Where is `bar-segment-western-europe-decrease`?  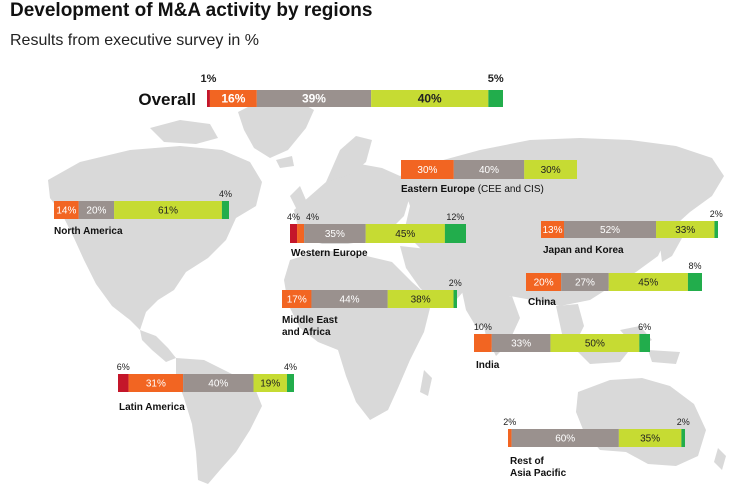
bar-segment-western-europe-decrease is located at coordinates (301, 233).